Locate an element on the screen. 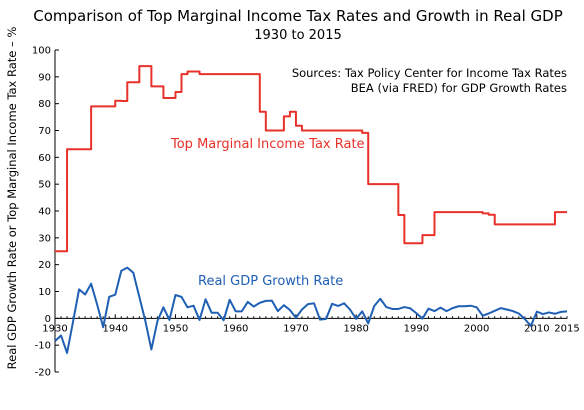 The image size is (584, 410). x-tick-label: 1940 is located at coordinates (115, 328).